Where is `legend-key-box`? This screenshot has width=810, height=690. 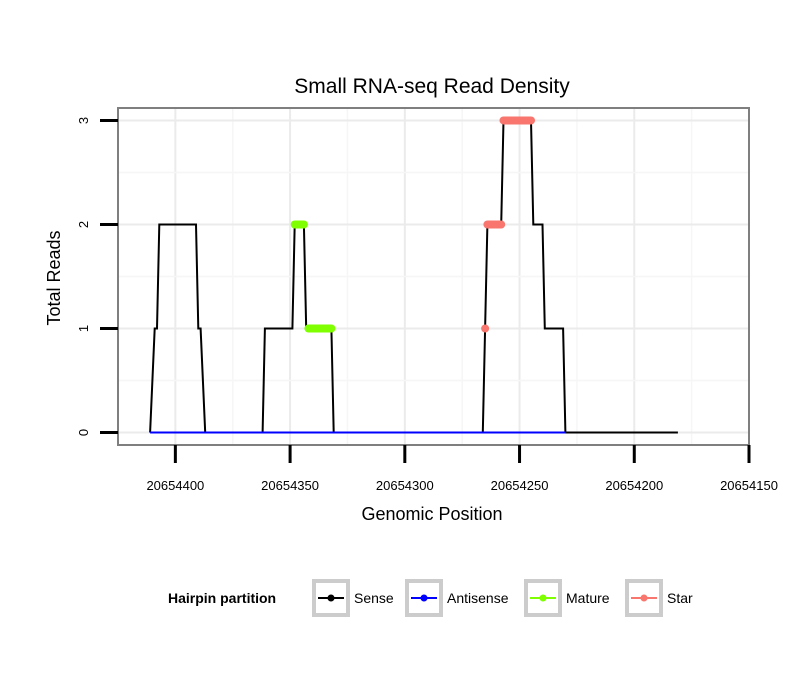
legend-key-box is located at coordinates (424, 598).